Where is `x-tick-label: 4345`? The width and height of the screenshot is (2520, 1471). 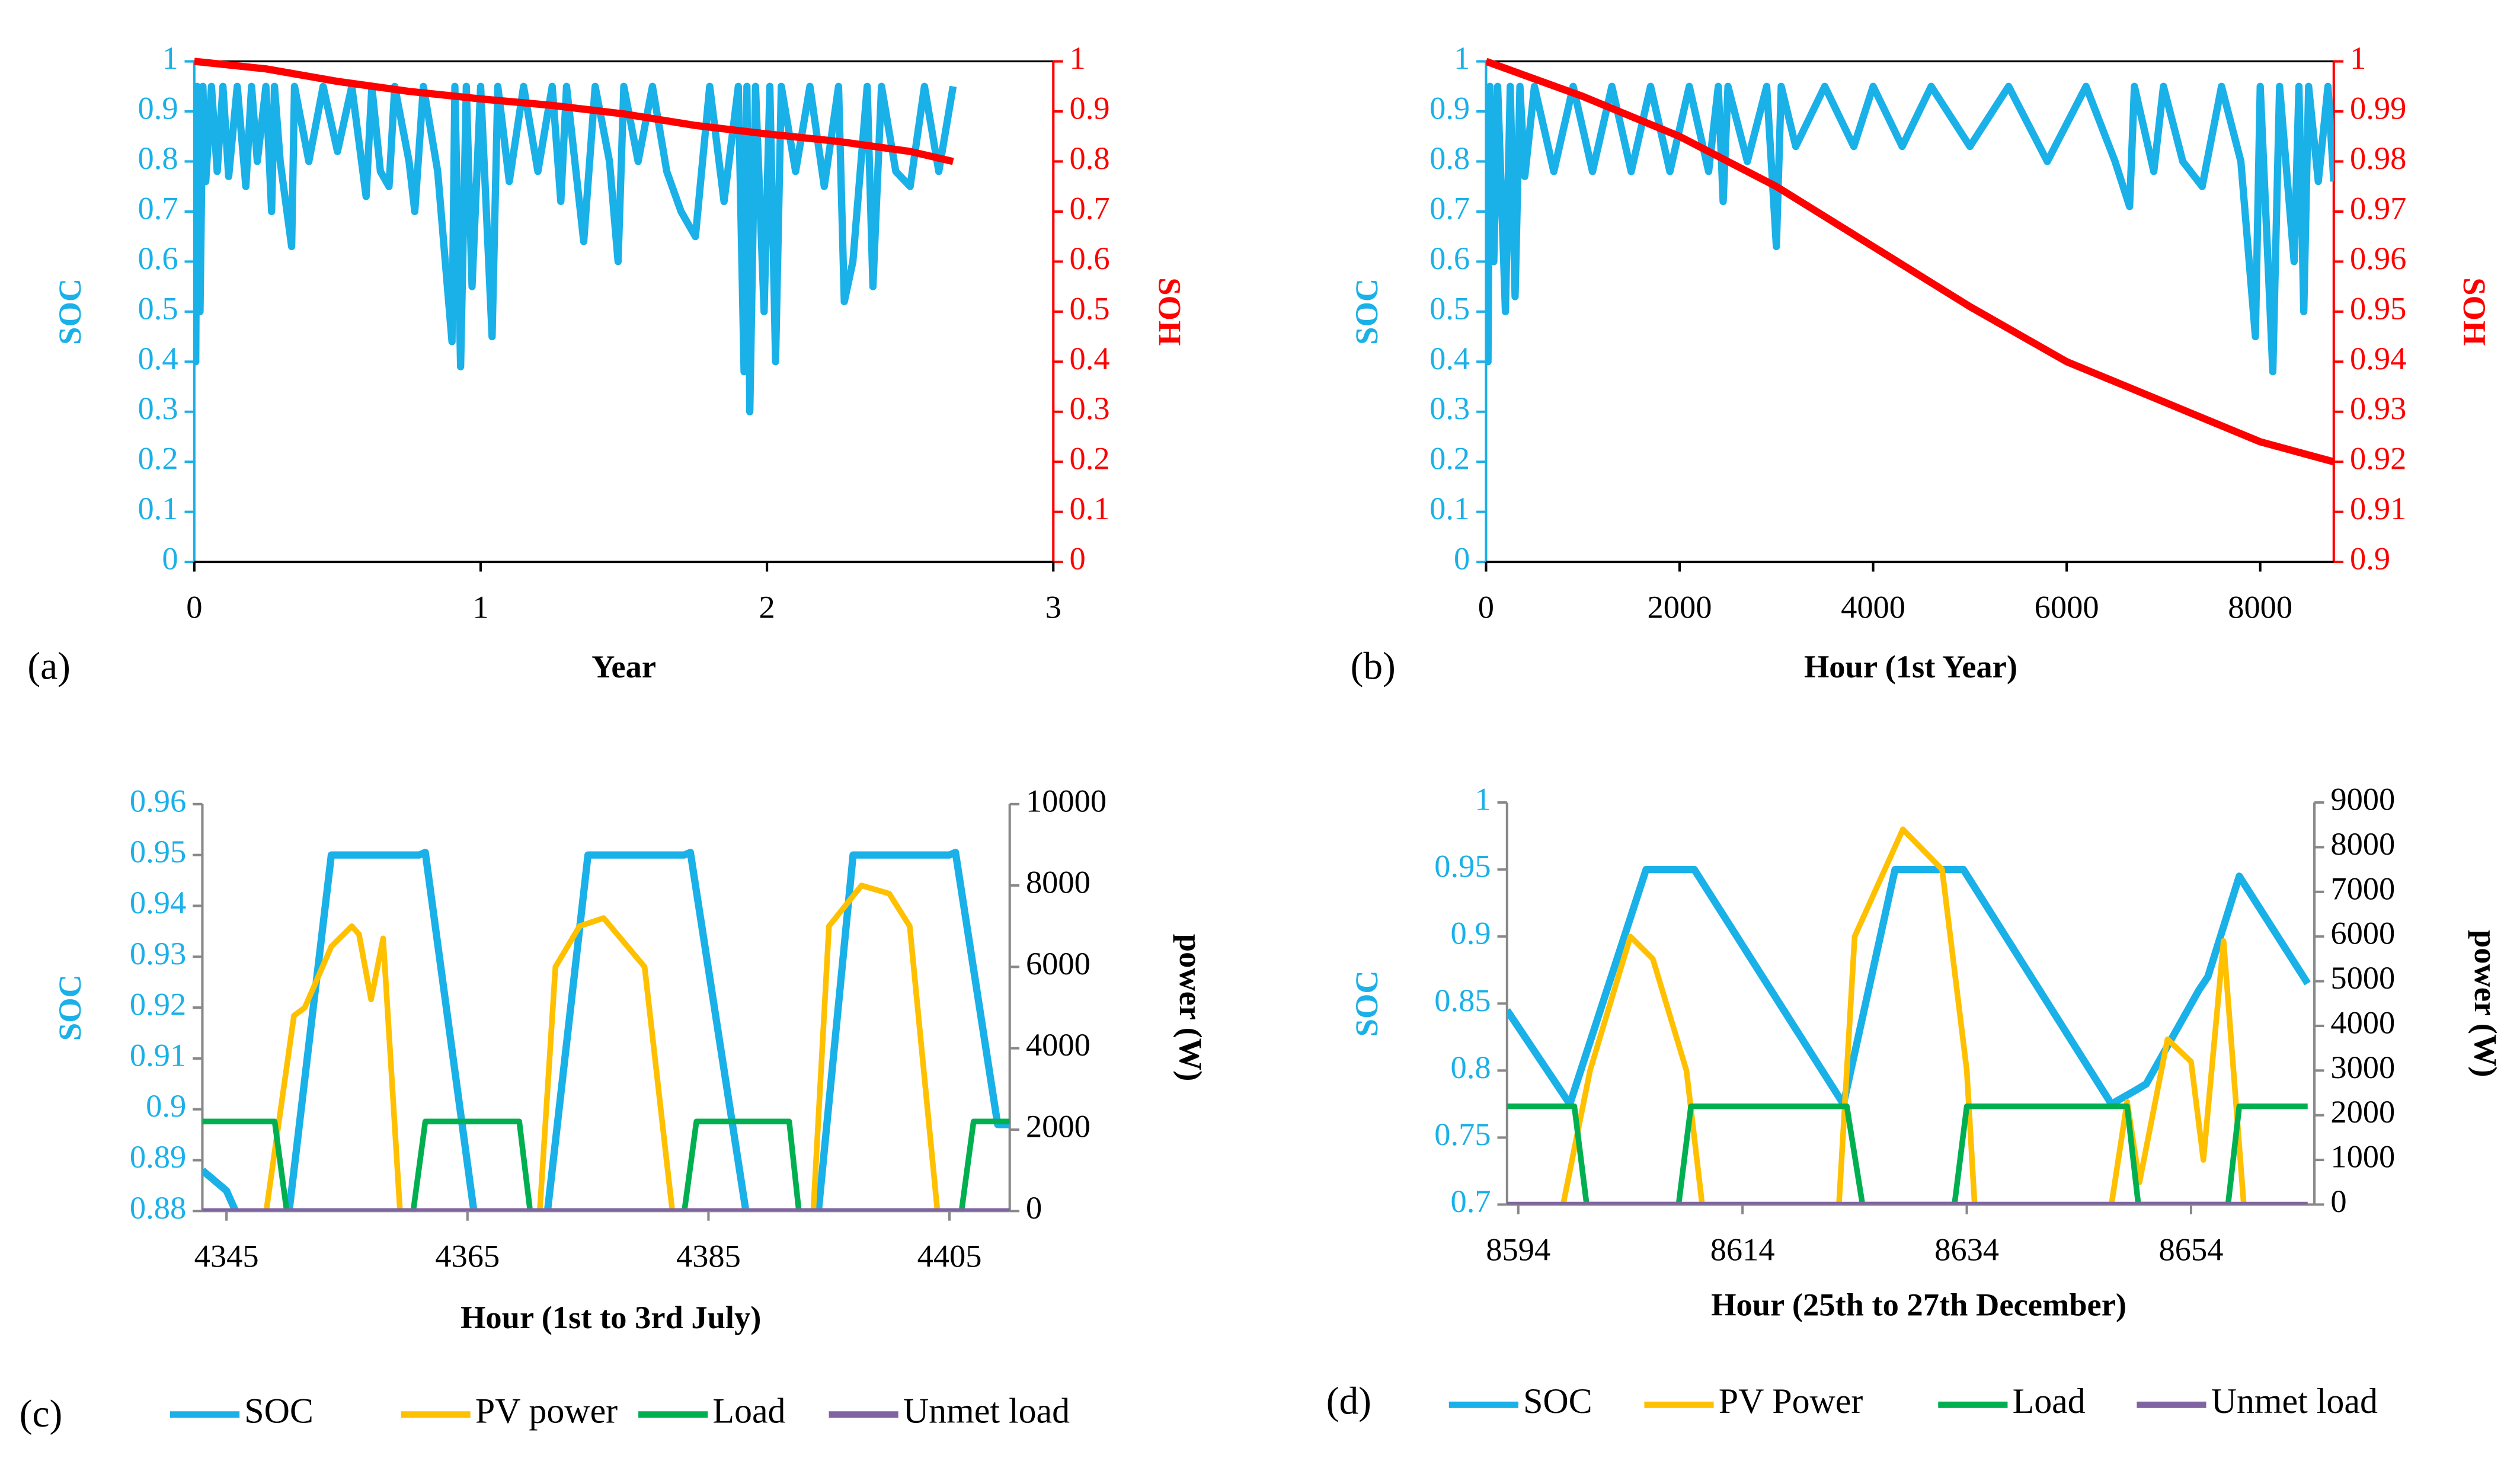
x-tick-label: 4345 is located at coordinates (226, 1256).